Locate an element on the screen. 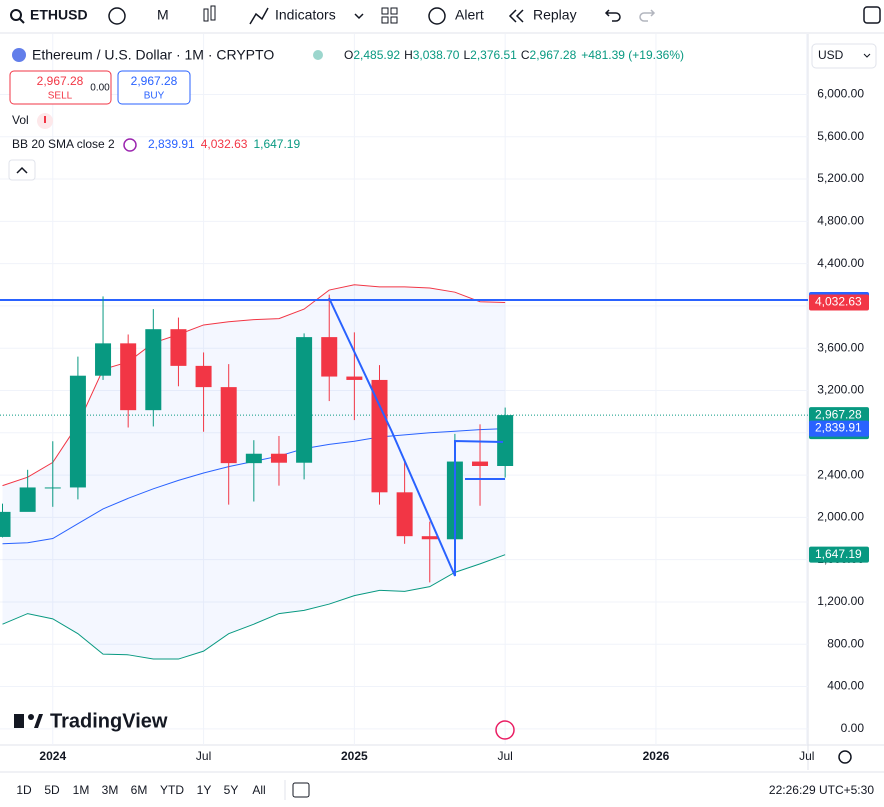 Image resolution: width=884 pixels, height=807 pixels. bb-value: 2,839.91 is located at coordinates (171, 144).